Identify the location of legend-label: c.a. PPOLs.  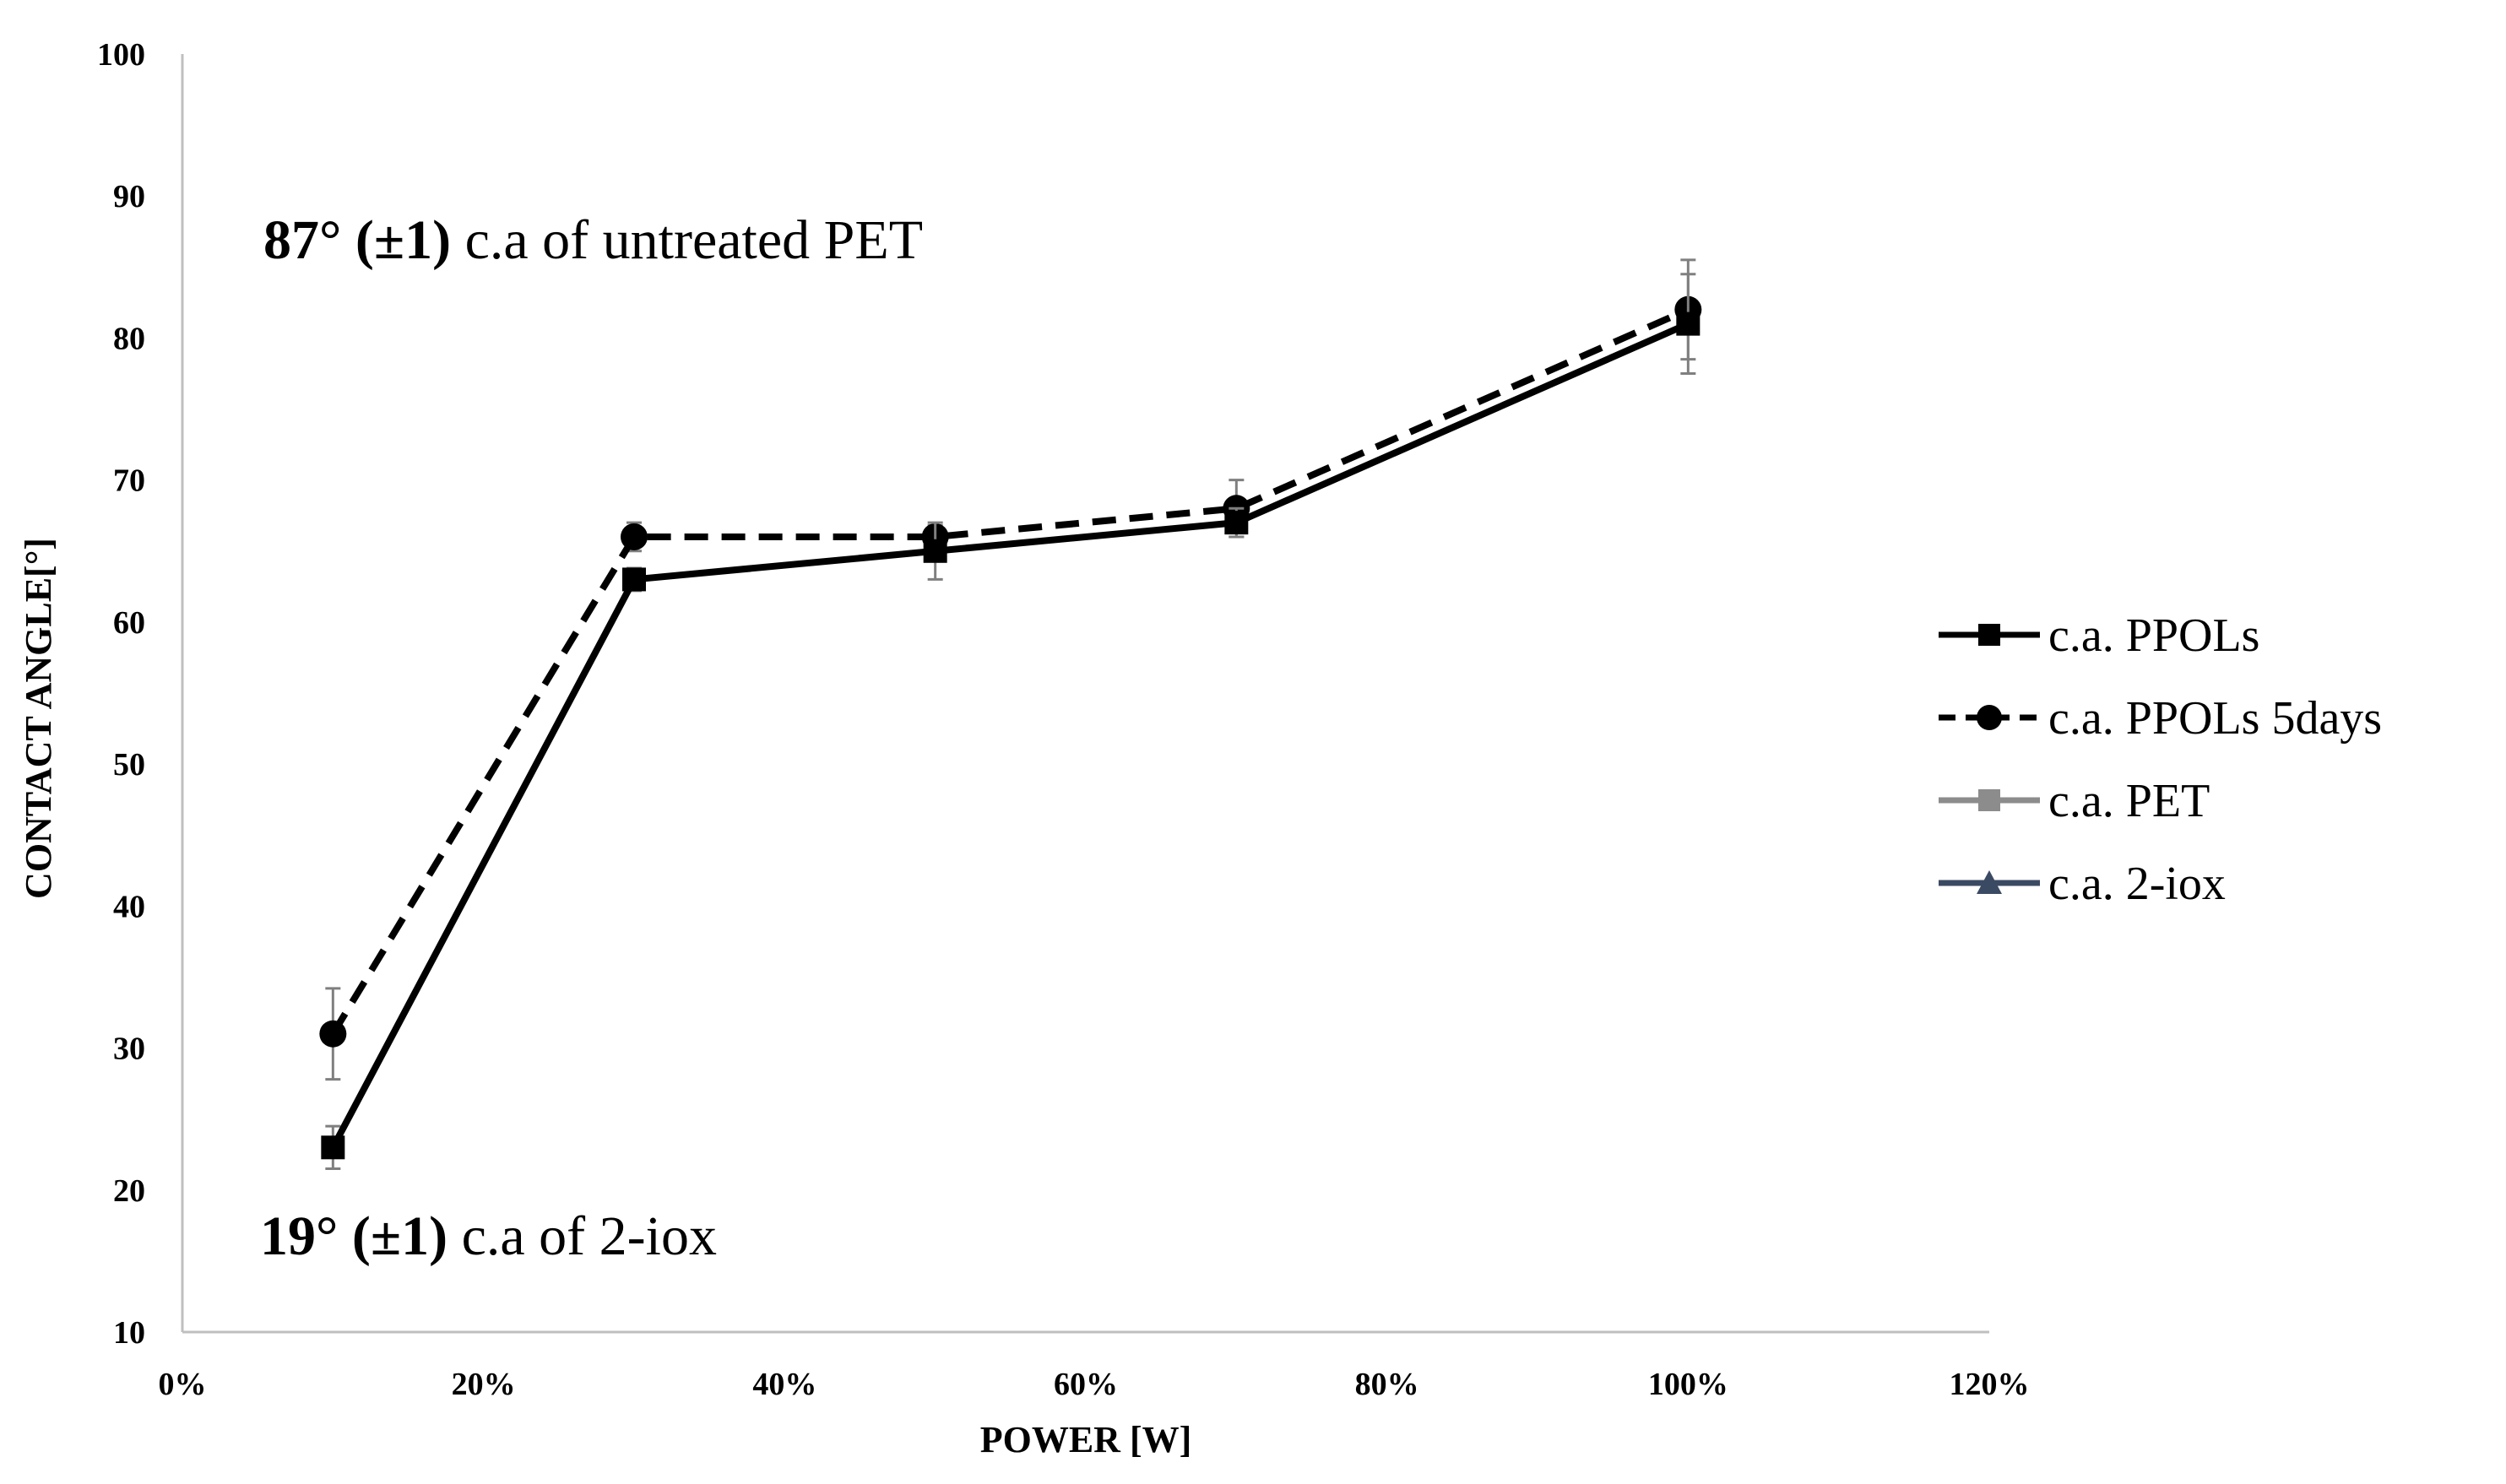
(2153, 635).